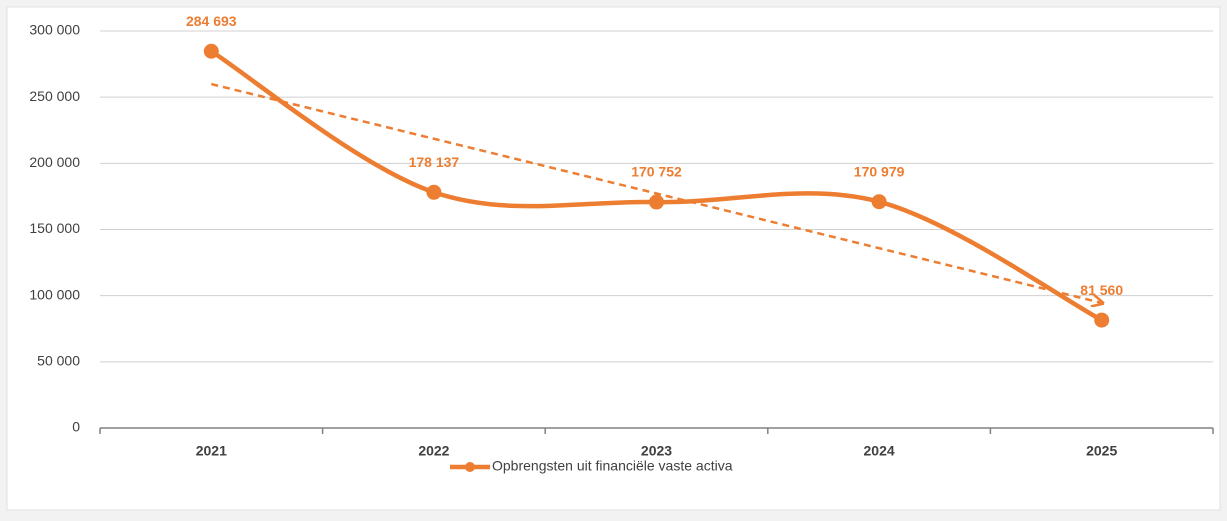 The height and width of the screenshot is (521, 1227). Describe the element at coordinates (656, 172) in the screenshot. I see `data-label: 170 752` at that location.